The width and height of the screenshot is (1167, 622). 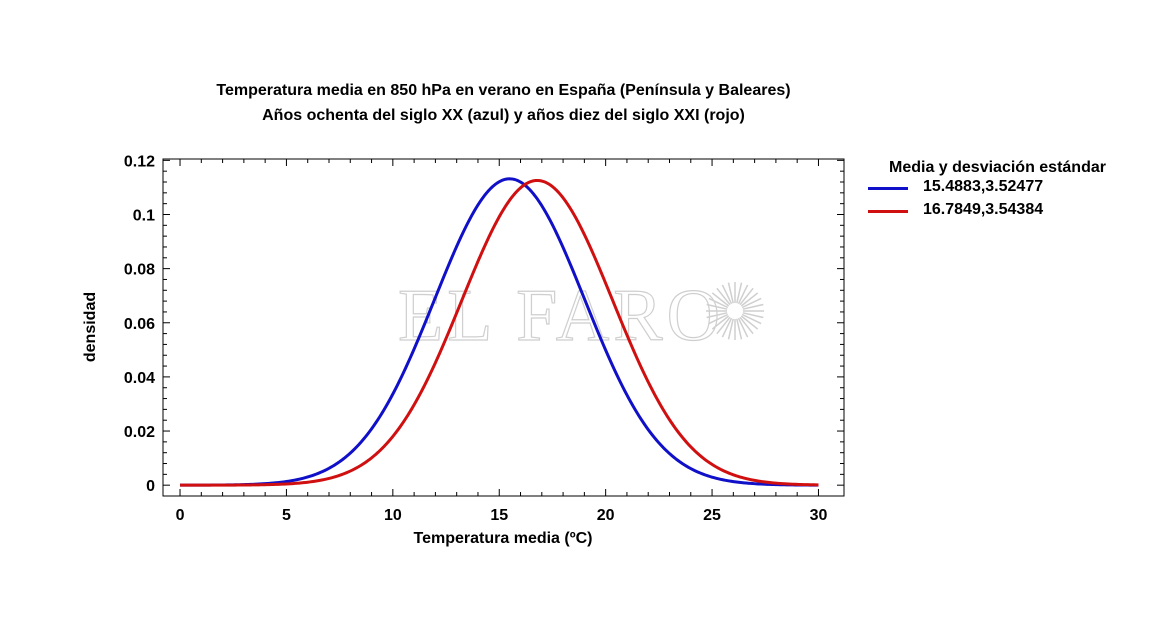 I want to click on x-tick-label: 5, so click(x=286, y=515).